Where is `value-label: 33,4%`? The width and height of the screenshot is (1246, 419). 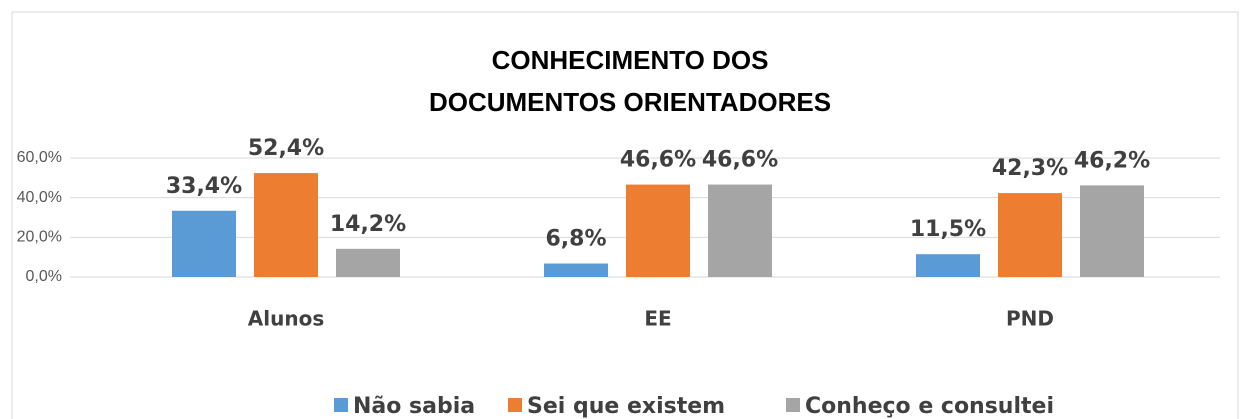 value-label: 33,4% is located at coordinates (204, 186).